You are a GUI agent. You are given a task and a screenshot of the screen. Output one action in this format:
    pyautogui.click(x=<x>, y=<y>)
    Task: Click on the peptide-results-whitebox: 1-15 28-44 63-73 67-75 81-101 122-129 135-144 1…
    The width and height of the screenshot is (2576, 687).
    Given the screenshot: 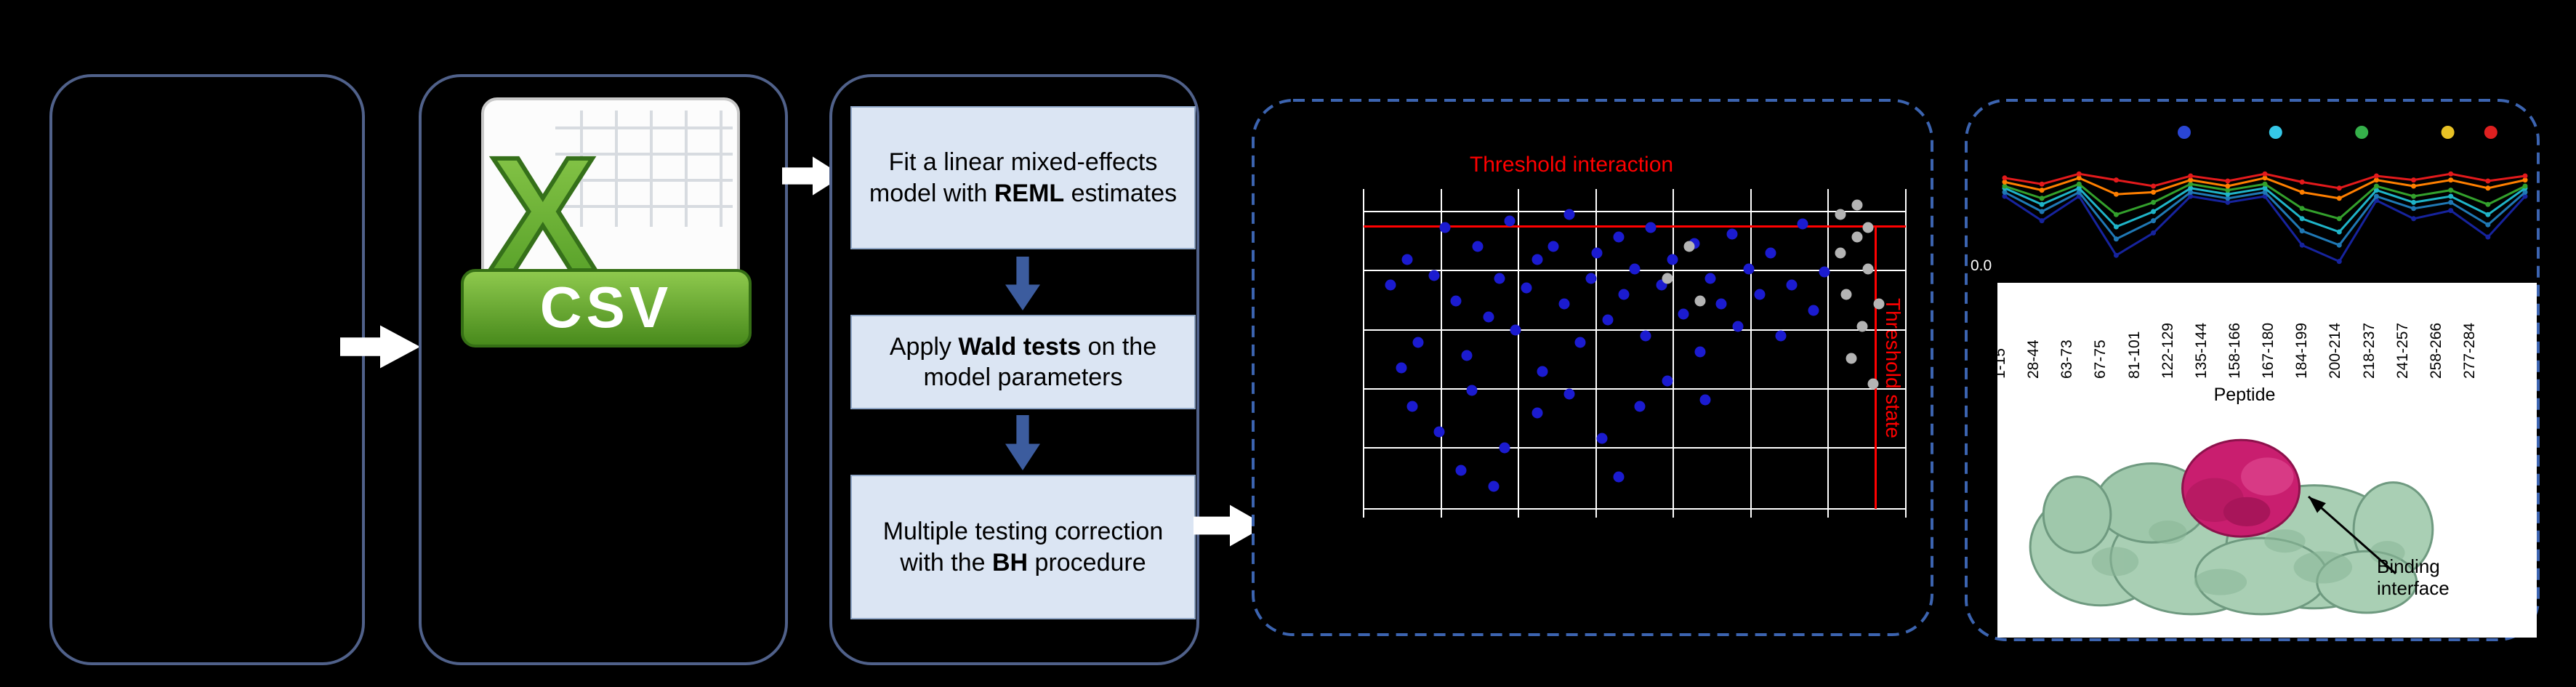 What is the action you would take?
    pyautogui.click(x=2264, y=460)
    